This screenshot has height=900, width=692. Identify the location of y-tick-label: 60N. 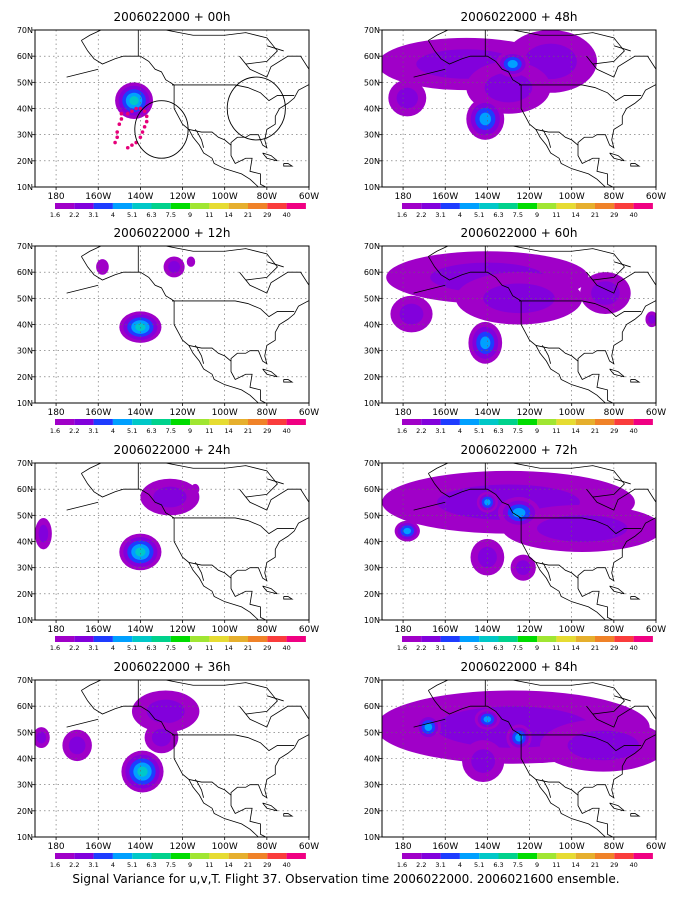
(372, 56).